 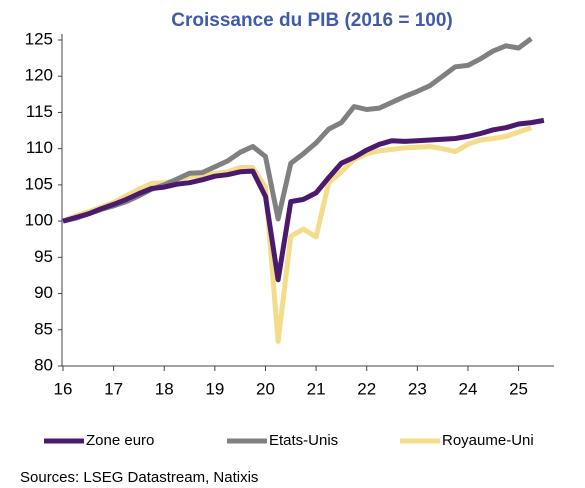 I want to click on y-tick-label: 105, so click(x=39, y=183).